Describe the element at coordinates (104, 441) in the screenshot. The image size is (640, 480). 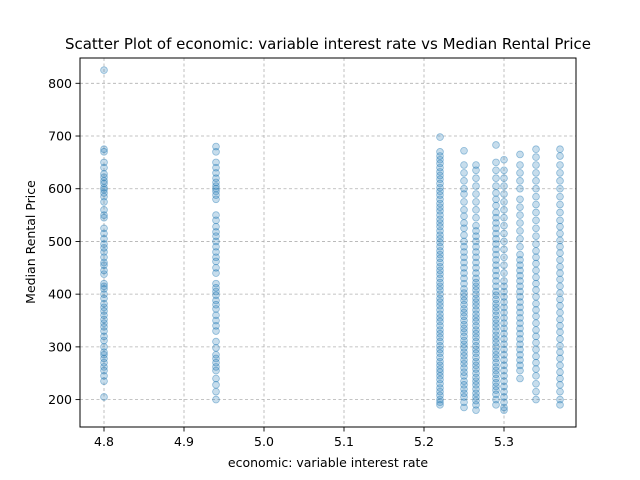
I see `x-tick-label: 4.8` at that location.